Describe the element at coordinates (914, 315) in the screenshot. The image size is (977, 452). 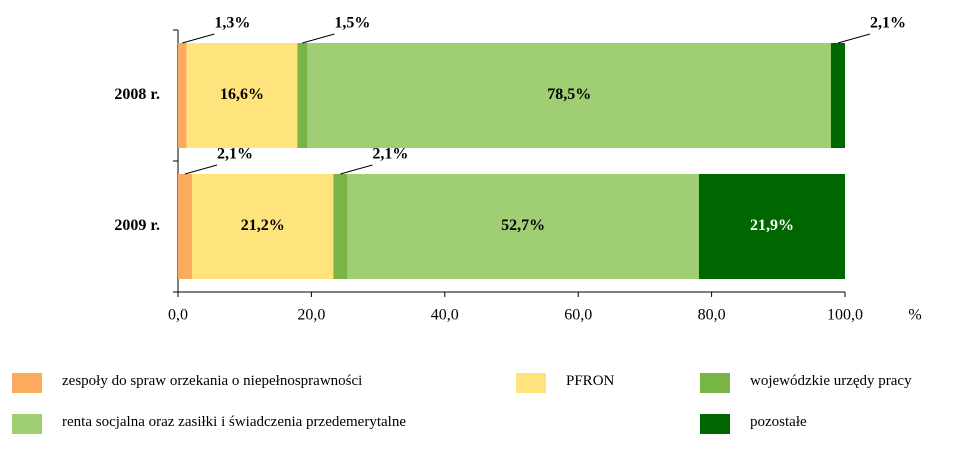
I see `x-axis-unit: %` at that location.